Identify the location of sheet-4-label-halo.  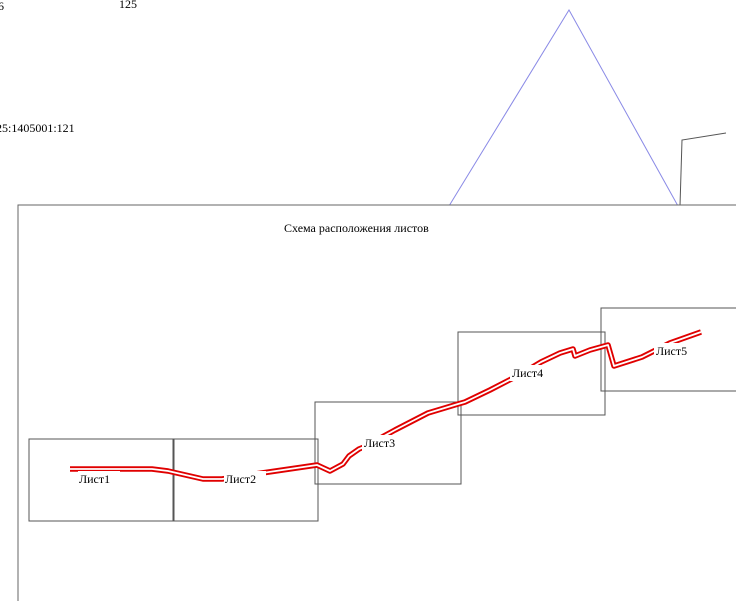
(532, 373).